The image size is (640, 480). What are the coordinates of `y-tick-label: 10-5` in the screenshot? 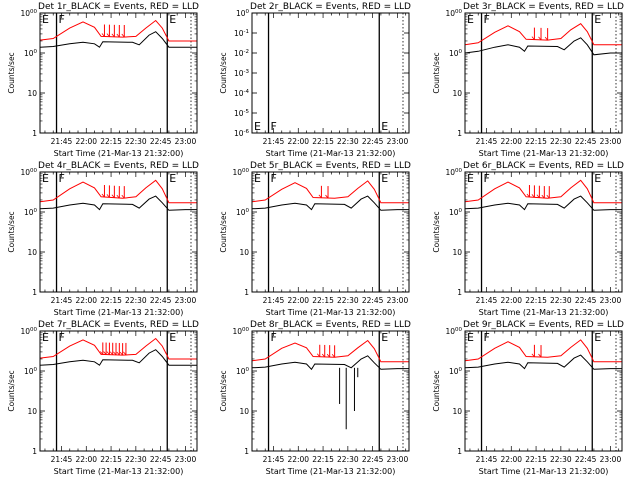 It's located at (242, 113).